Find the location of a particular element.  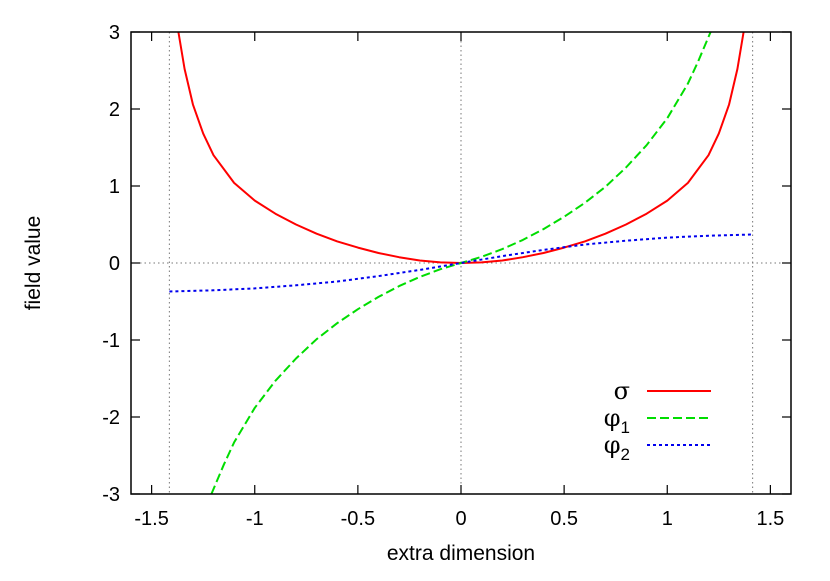

x-tick-label: 1 is located at coordinates (667, 519).